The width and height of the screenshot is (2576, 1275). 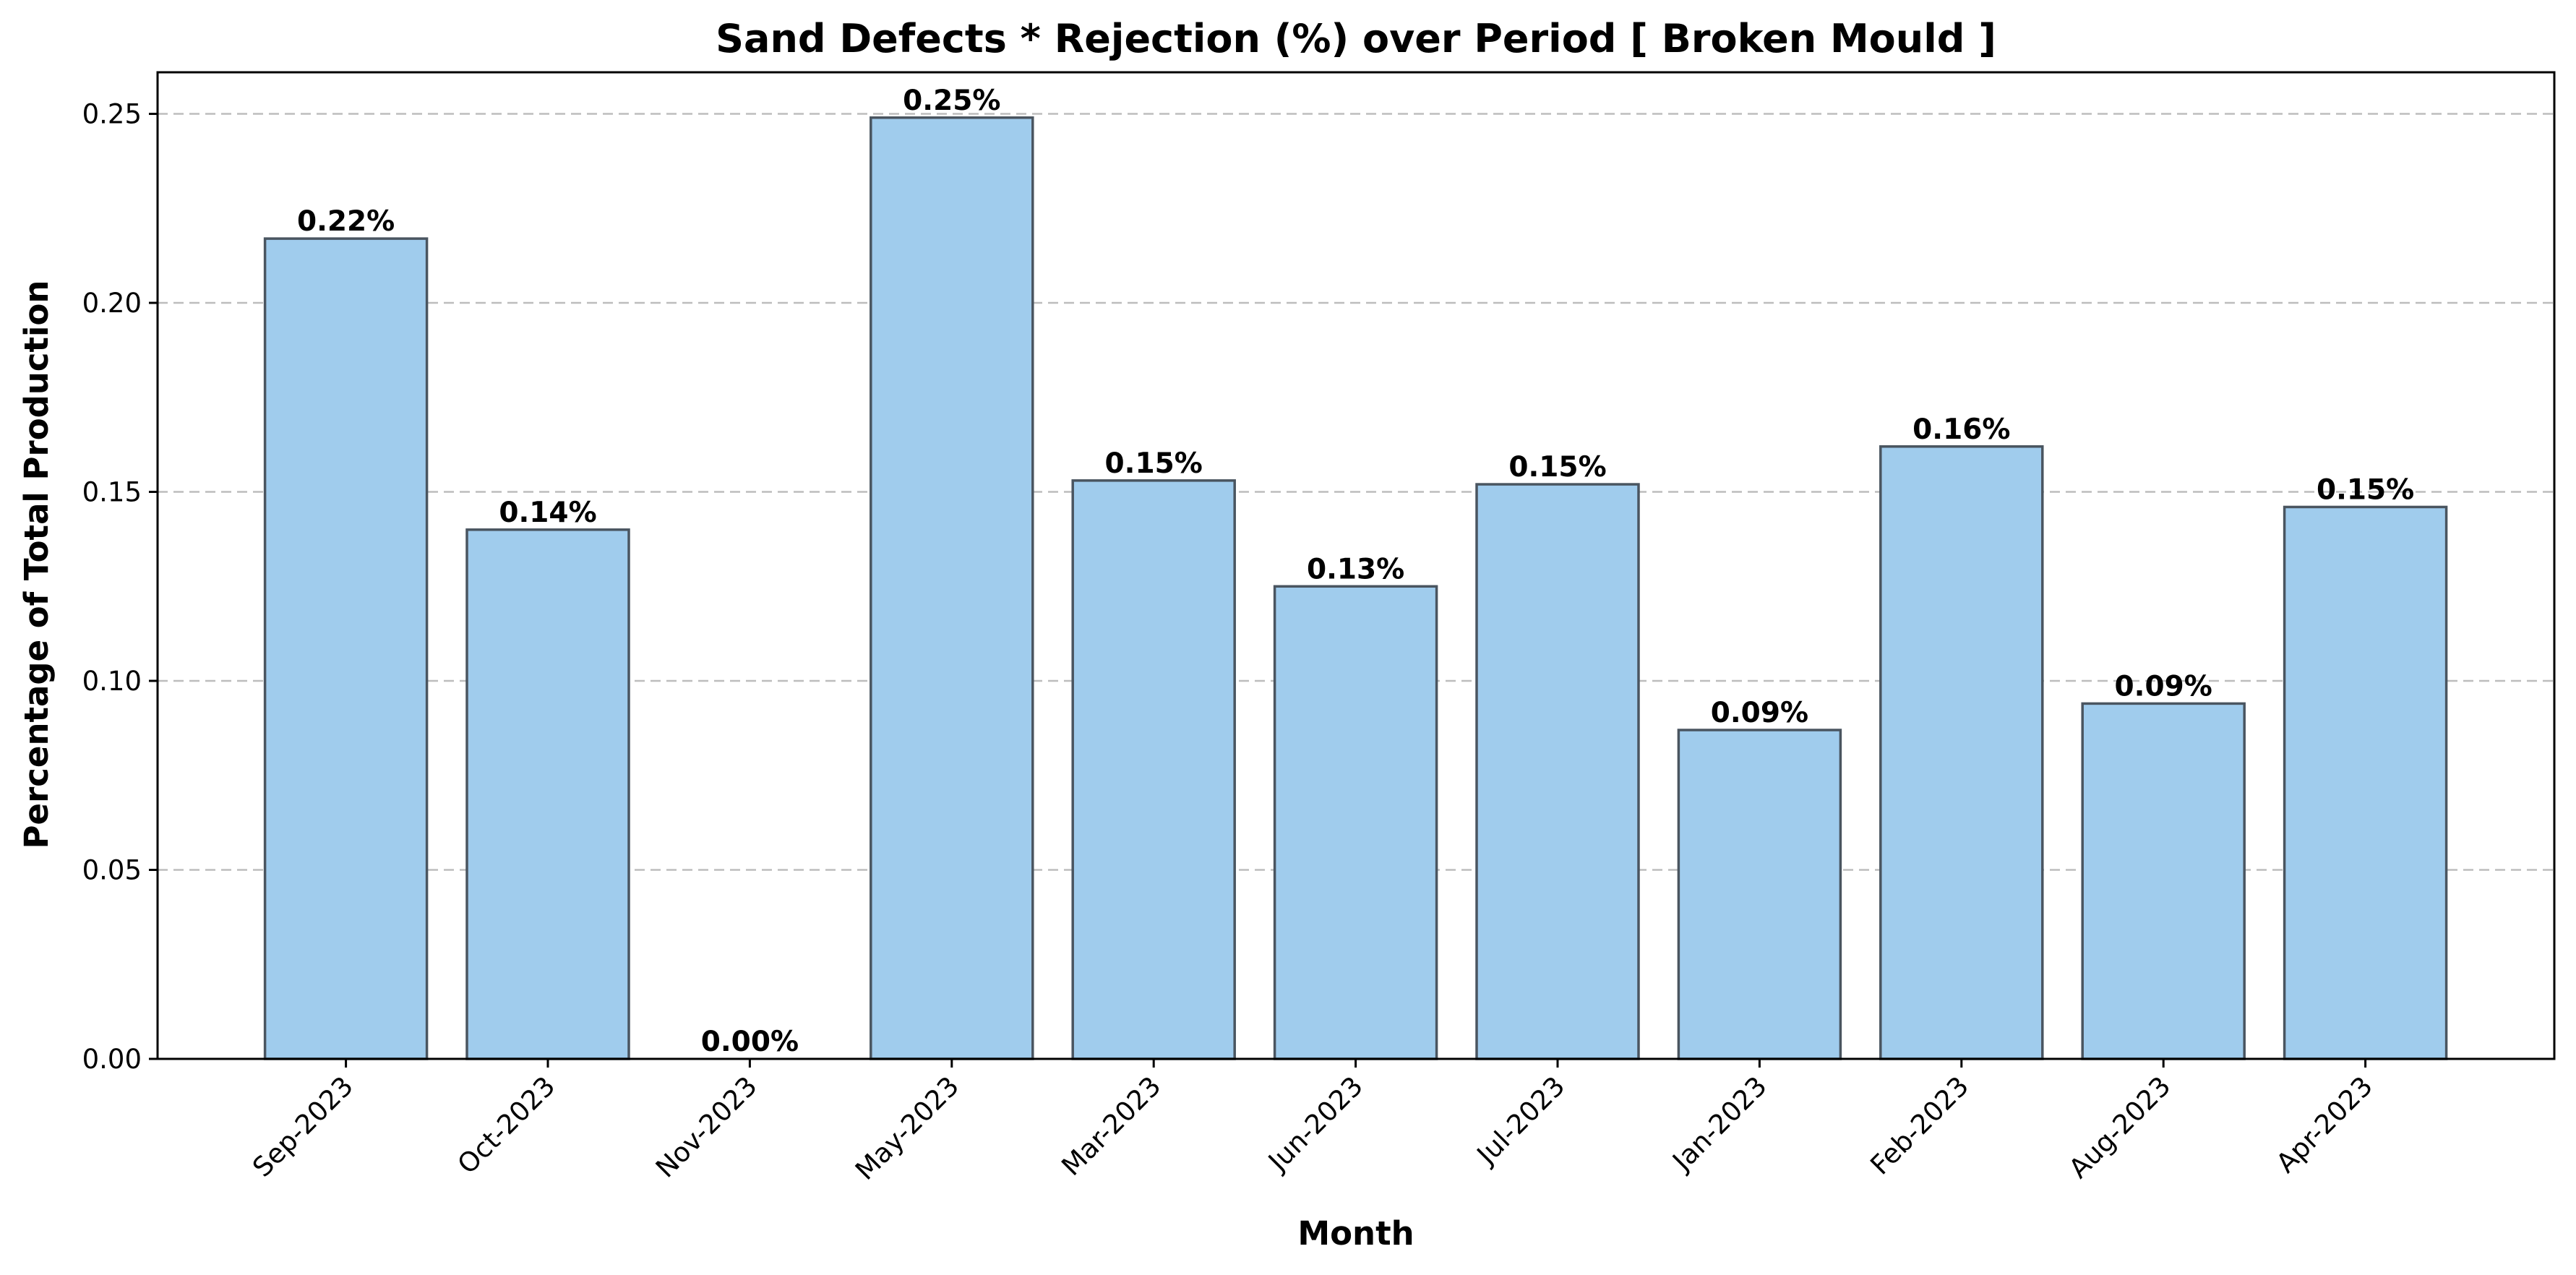 What do you see at coordinates (112, 303) in the screenshot?
I see `y-tick-label: 0.20` at bounding box center [112, 303].